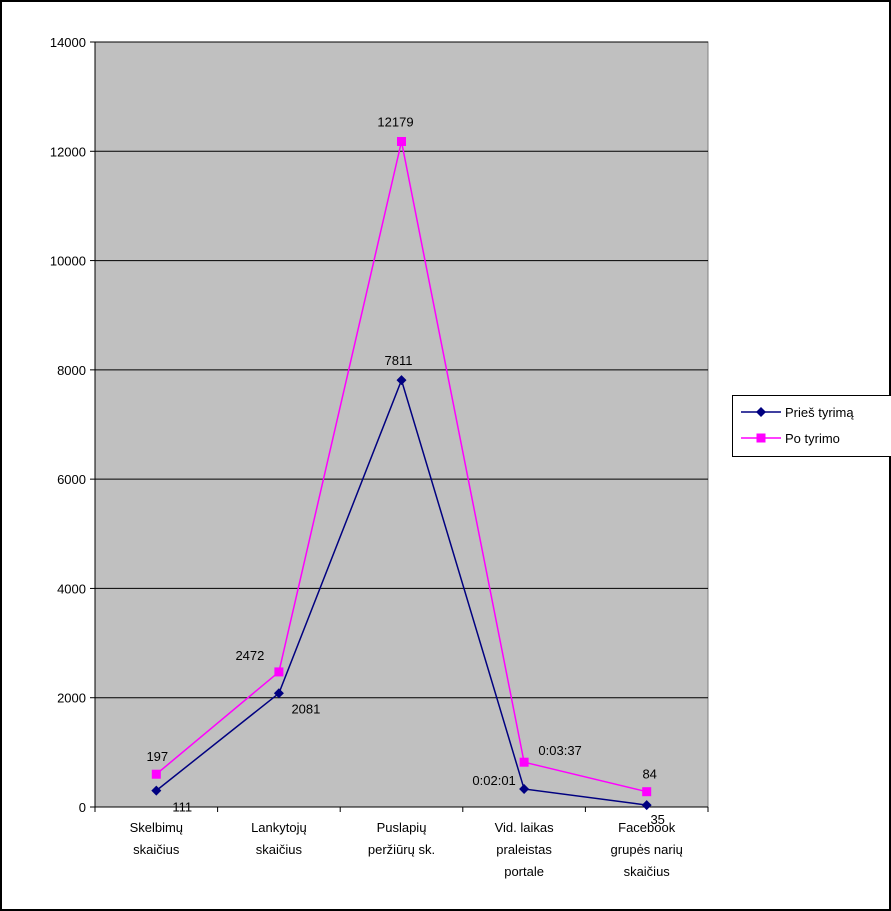  What do you see at coordinates (305, 708) in the screenshot?
I see `data-label: 2081` at bounding box center [305, 708].